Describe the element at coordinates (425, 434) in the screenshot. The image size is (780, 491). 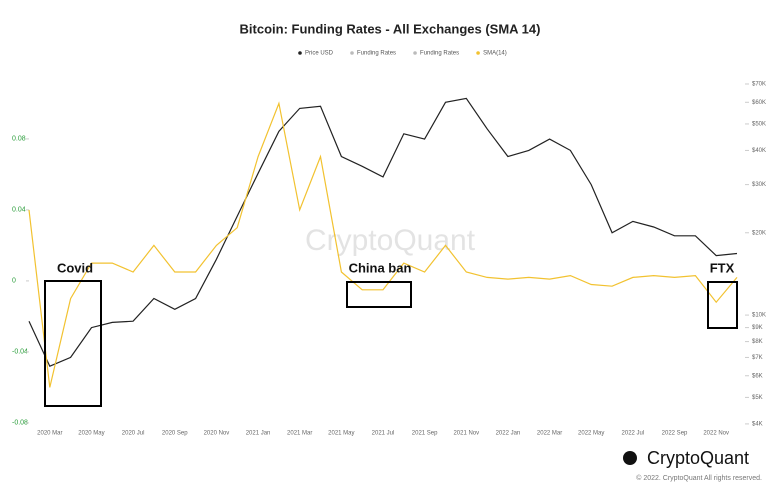
I see `x-tick-label: 2021 Sep` at that location.